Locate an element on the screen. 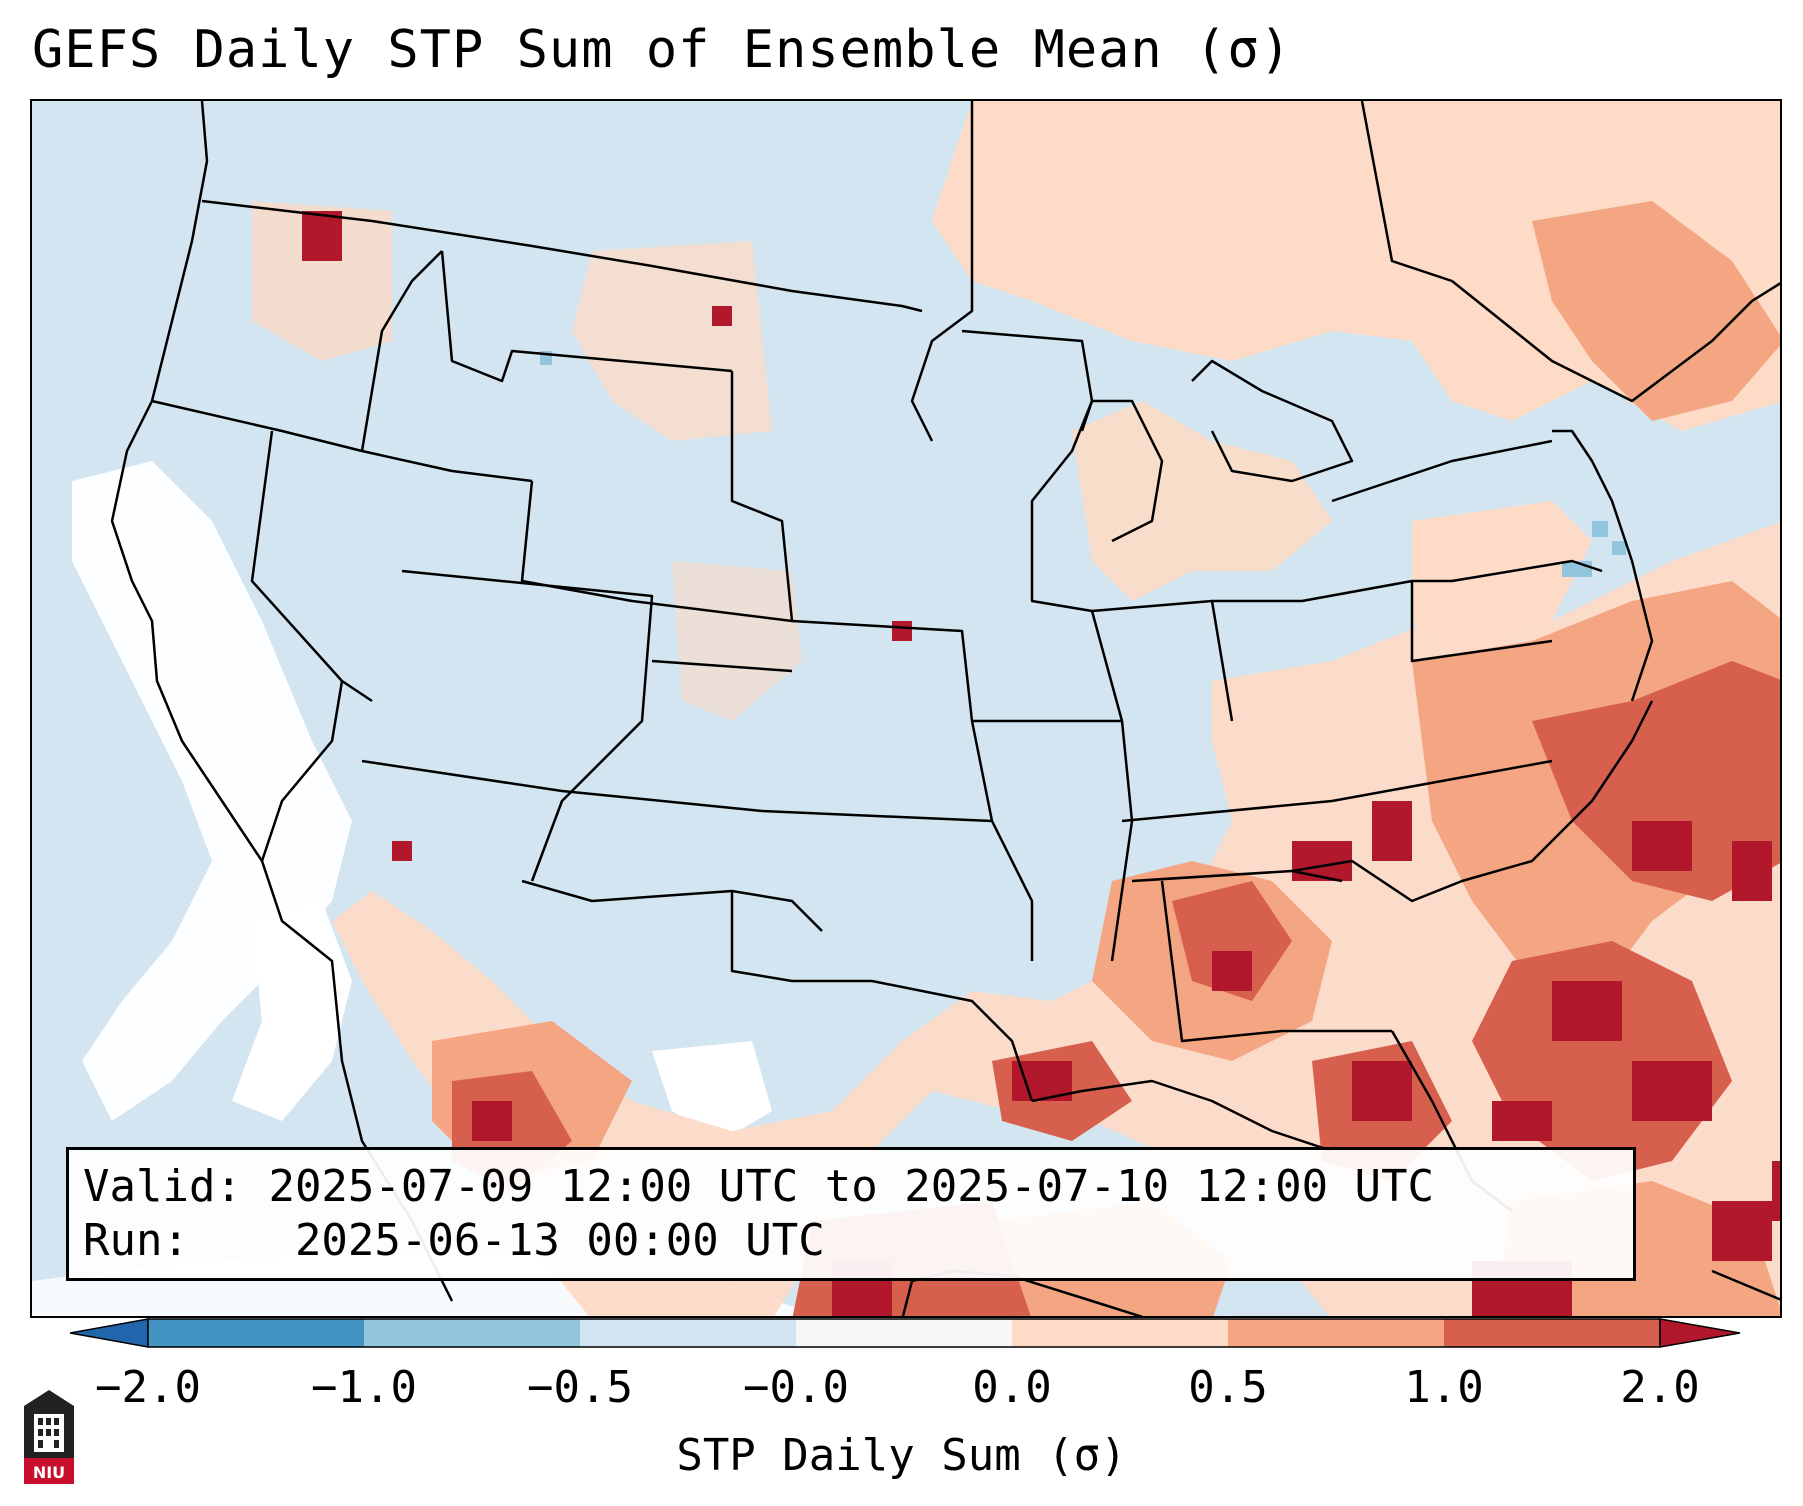 The image size is (1803, 1506). colorbar-tick-2: −1.0 is located at coordinates (364, 1387).